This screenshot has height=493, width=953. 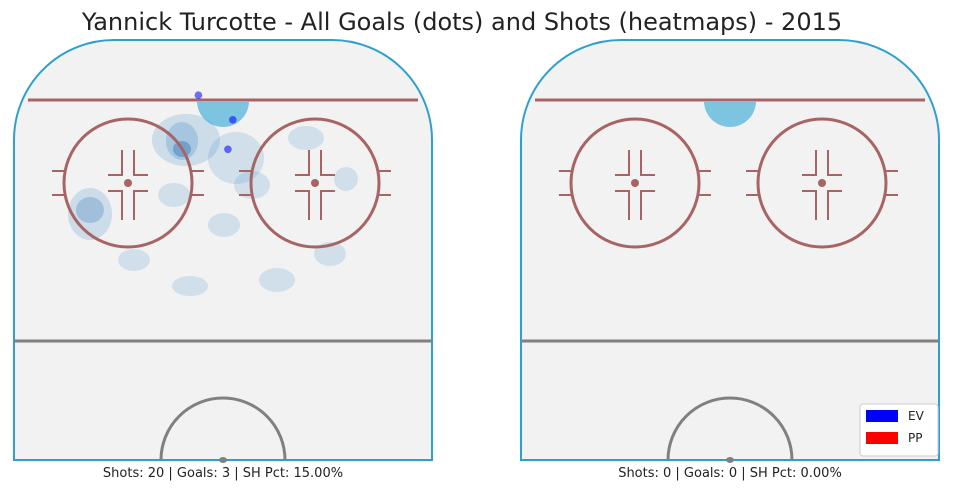 What do you see at coordinates (215, 122) in the screenshot?
I see `goal-dots-left` at bounding box center [215, 122].